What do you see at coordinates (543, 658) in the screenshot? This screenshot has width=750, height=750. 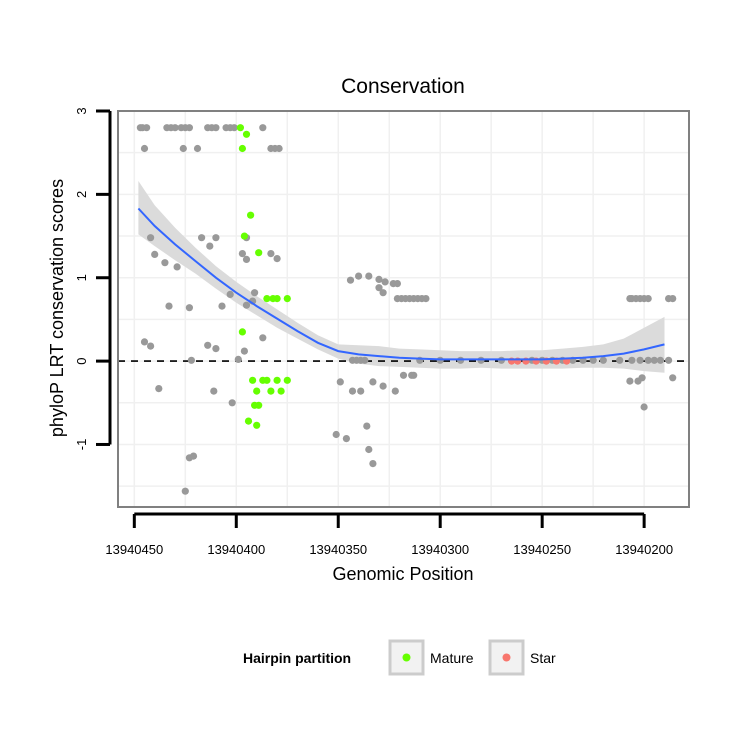 I see `legend-label-star: Star` at bounding box center [543, 658].